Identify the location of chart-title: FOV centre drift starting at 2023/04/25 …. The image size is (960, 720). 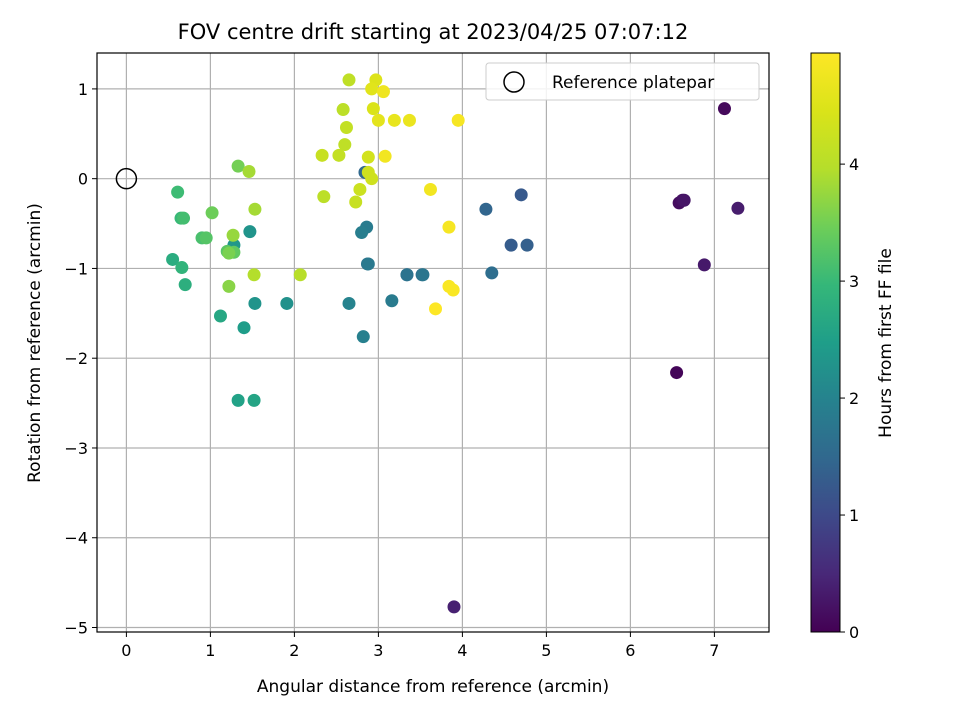
(433, 32).